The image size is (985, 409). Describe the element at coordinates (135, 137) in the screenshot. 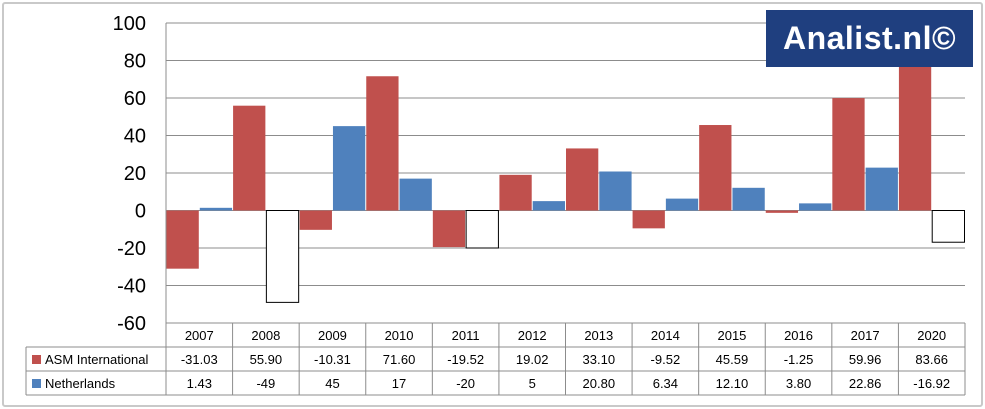

I see `y-tick-label: 40` at that location.